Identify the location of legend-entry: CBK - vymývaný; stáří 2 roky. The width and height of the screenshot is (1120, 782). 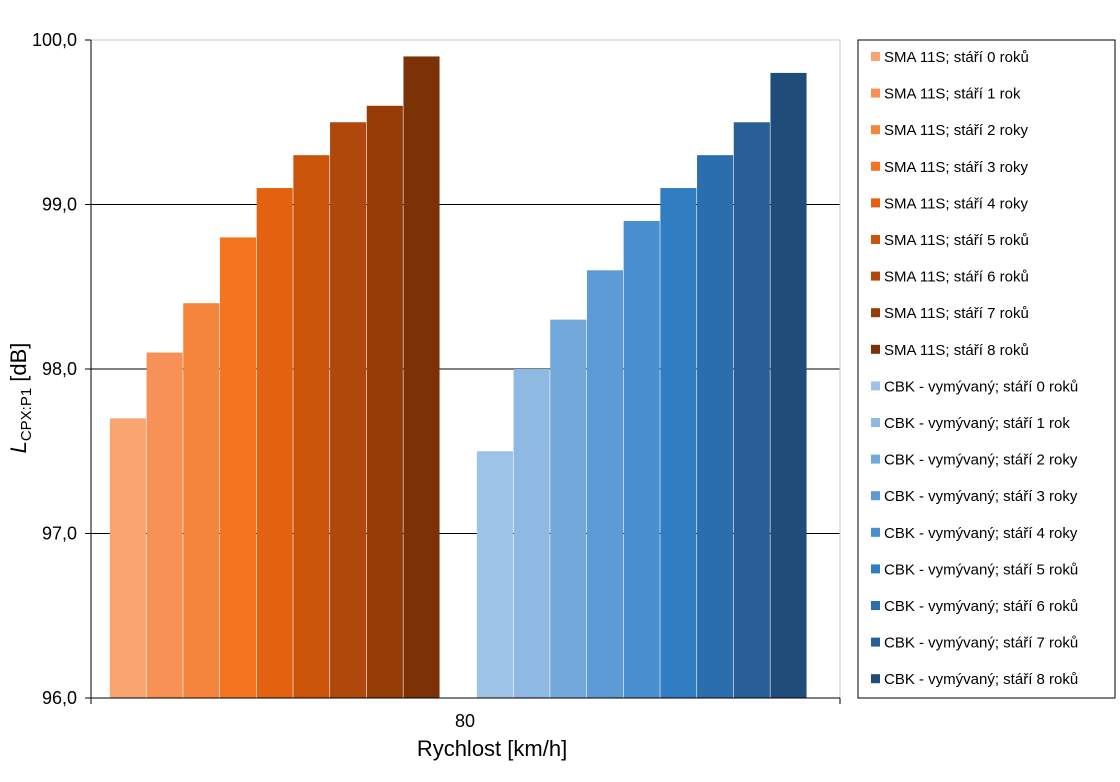
(981, 460).